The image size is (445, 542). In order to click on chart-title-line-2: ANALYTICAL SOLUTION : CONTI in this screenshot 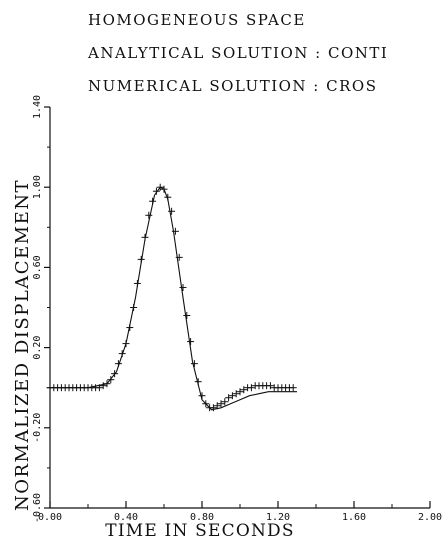, I will do `click(237, 53)`.